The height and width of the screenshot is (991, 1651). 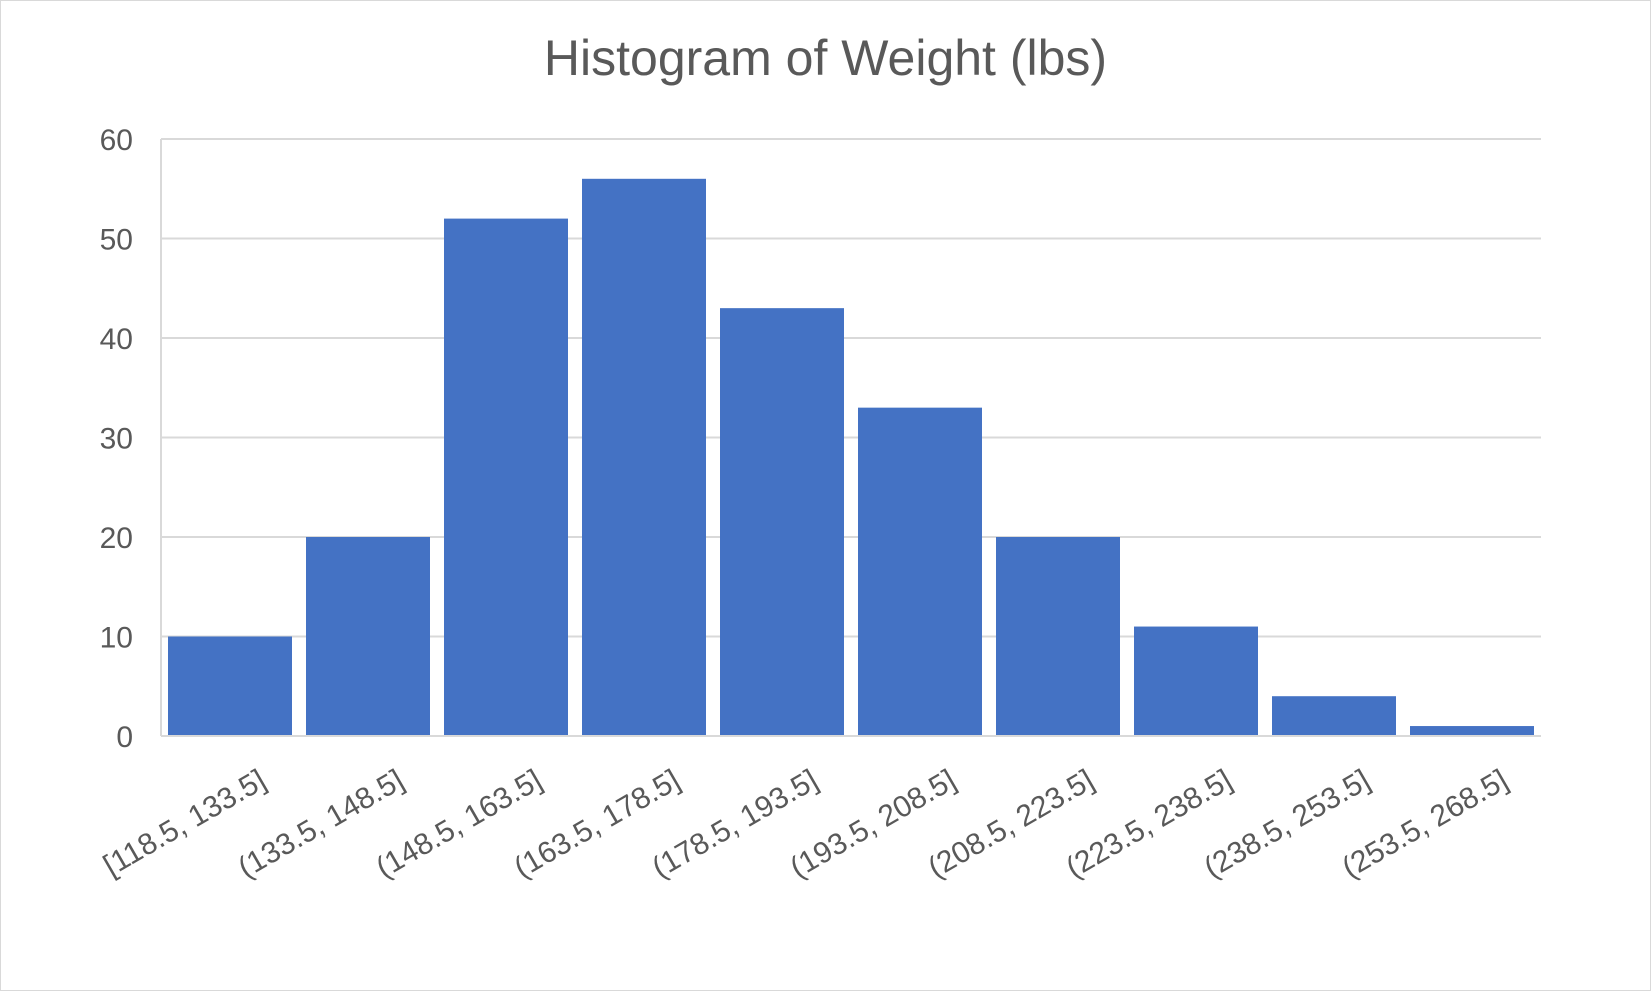 I want to click on y-tick-label: 0, so click(x=124, y=737).